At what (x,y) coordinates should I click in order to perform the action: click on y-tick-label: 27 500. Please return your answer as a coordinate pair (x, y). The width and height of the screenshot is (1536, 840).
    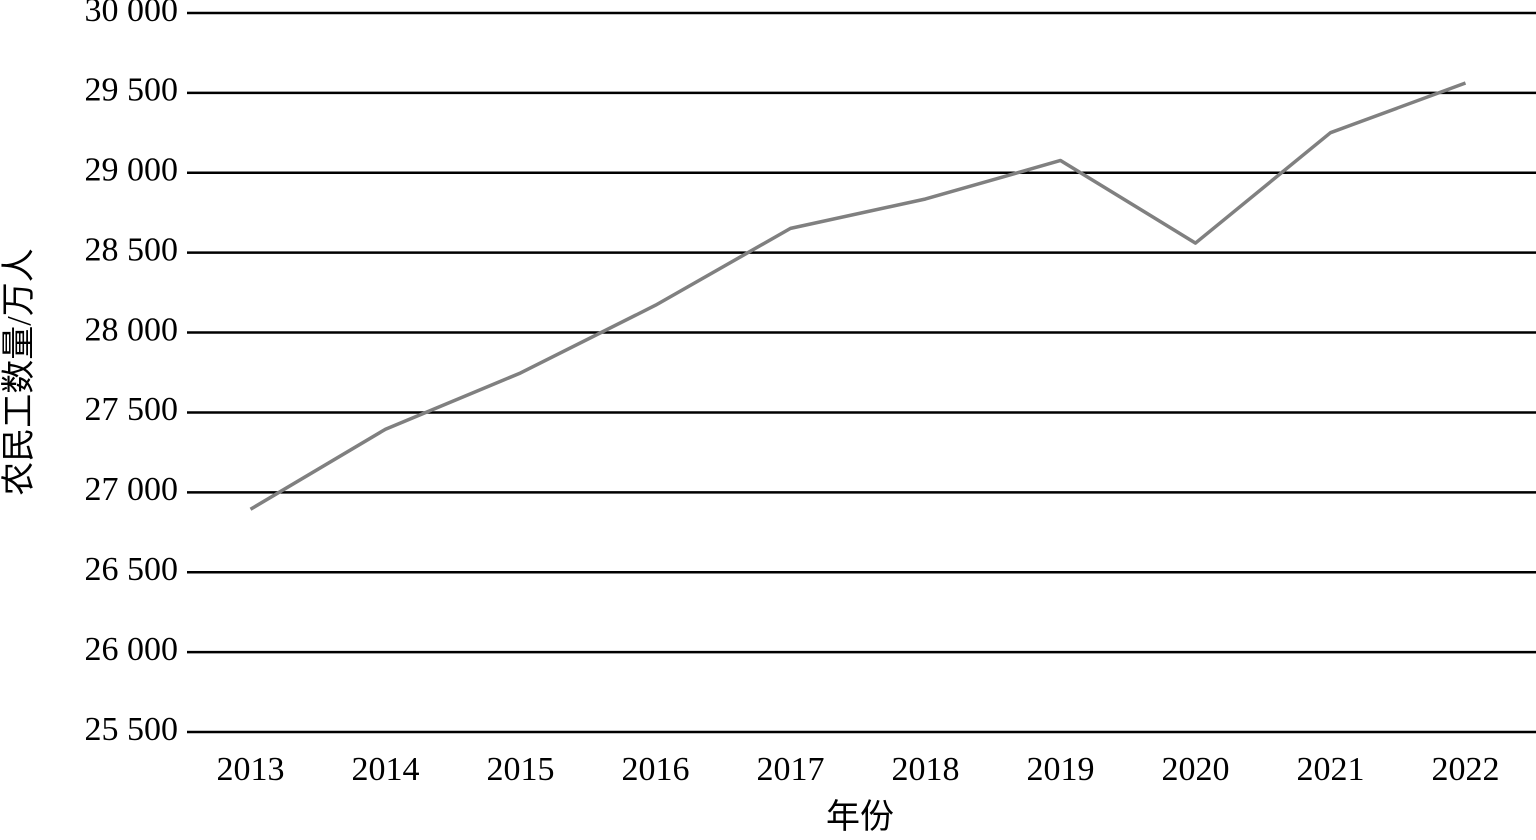
    Looking at the image, I should click on (132, 409).